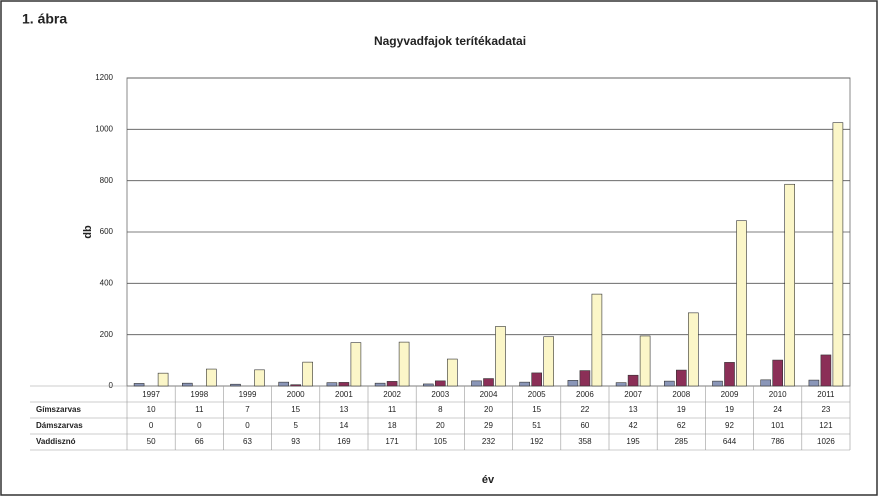 The image size is (878, 496). I want to click on table-value: 93, so click(295, 441).